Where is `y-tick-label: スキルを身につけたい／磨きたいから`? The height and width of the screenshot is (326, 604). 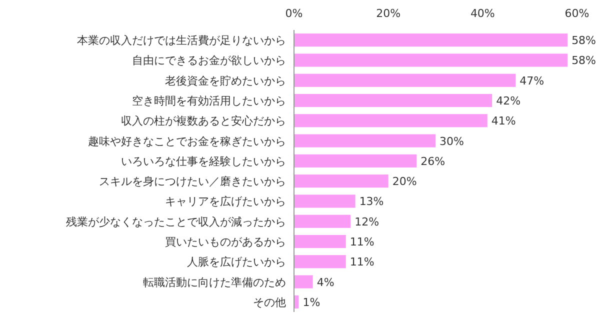 y-tick-label: スキルを身につけたい／磨きたいから is located at coordinates (192, 181).